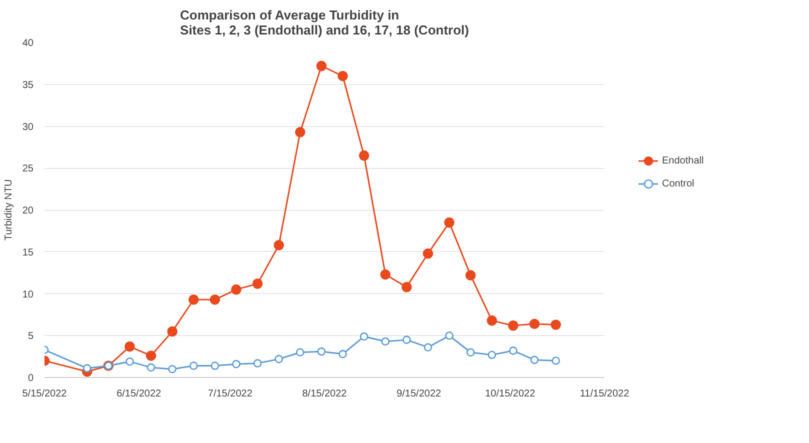  I want to click on x-tick-label: 5/15/2022, so click(45, 394).